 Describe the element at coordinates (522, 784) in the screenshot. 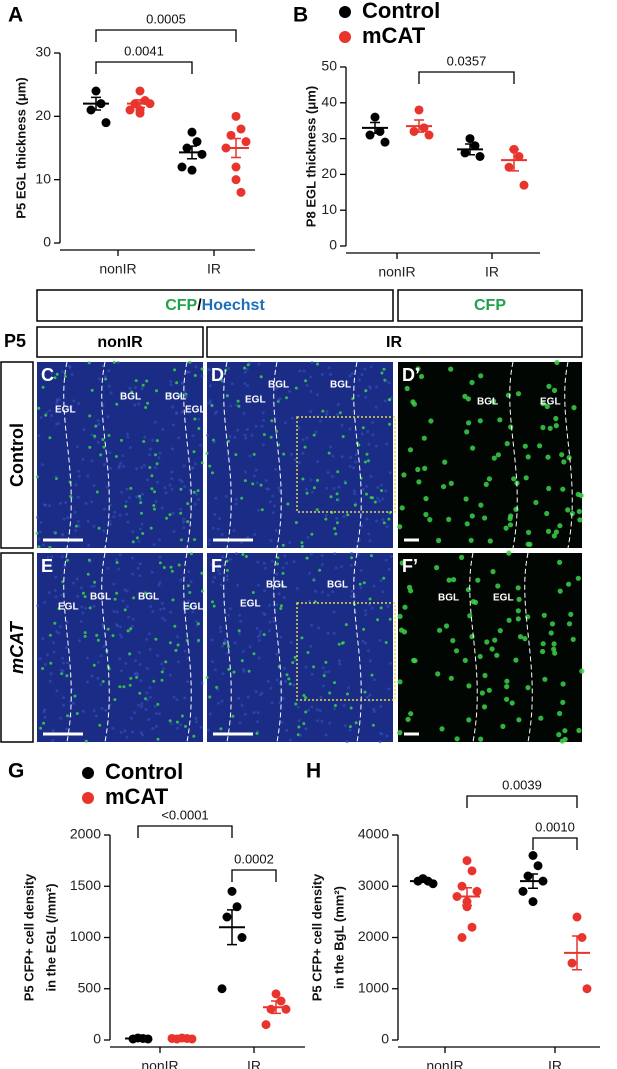

I see `p-value: 0.0039` at that location.